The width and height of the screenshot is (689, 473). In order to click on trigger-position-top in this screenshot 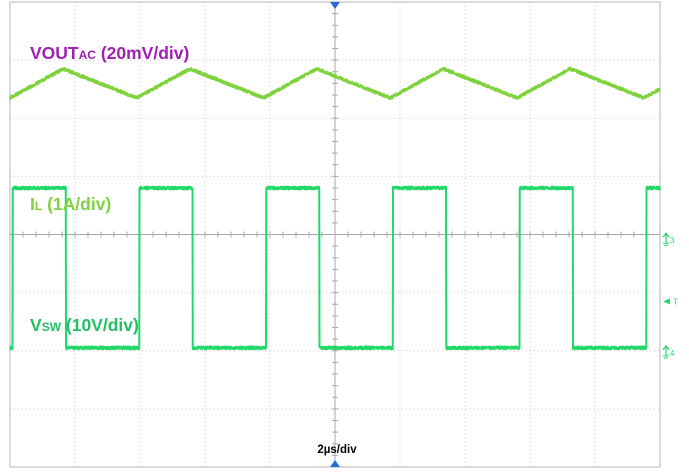, I will do `click(335, 5)`.